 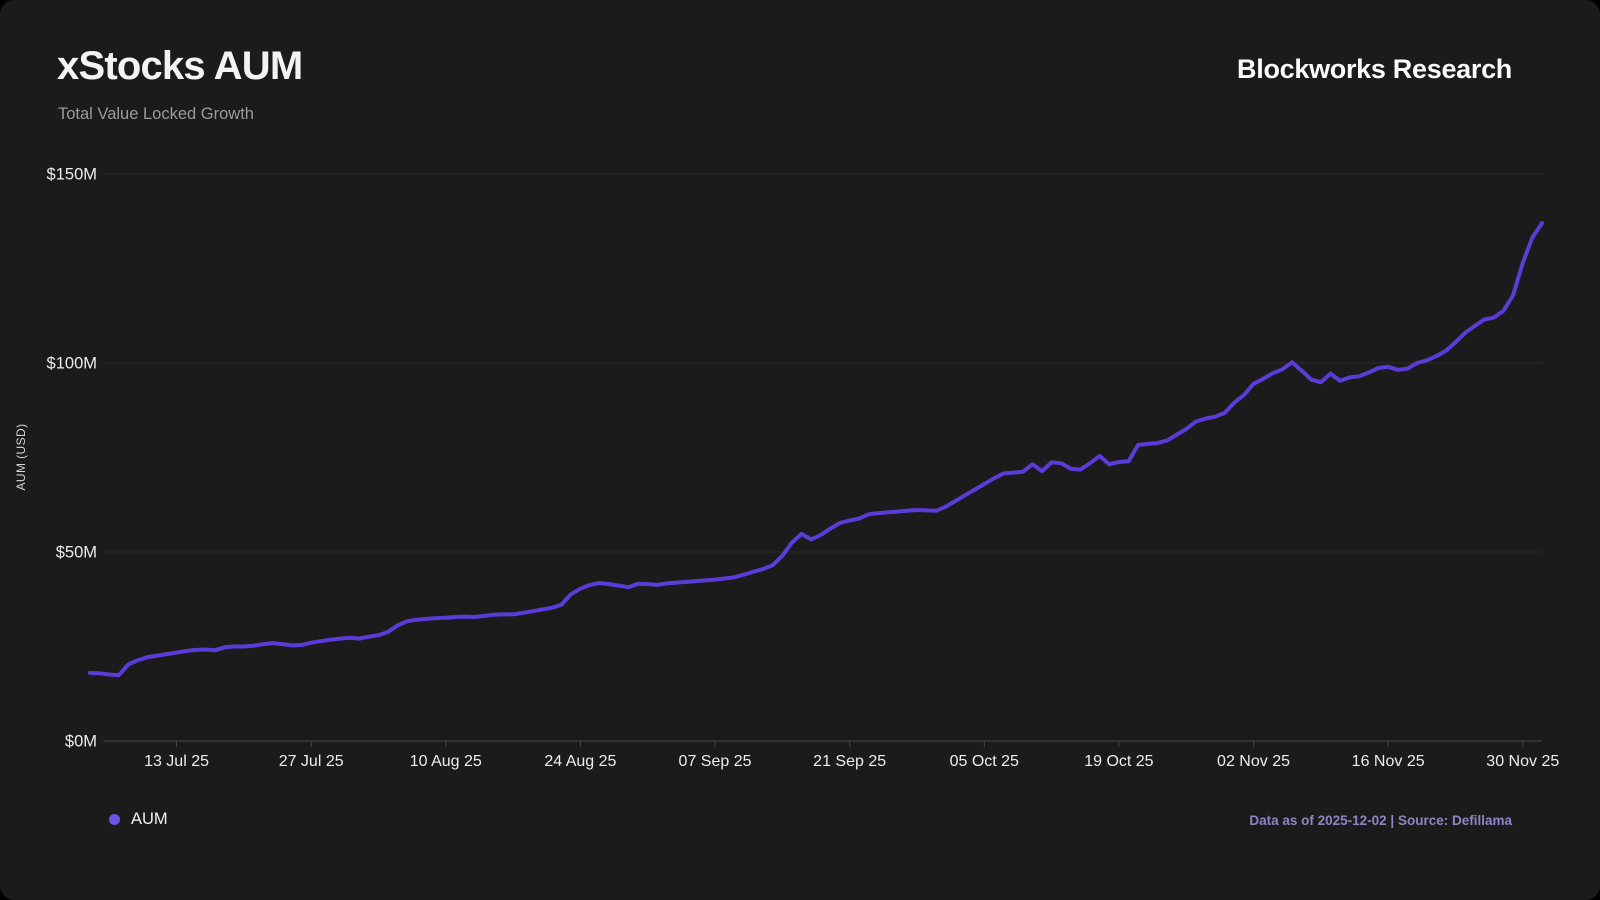 What do you see at coordinates (311, 761) in the screenshot?
I see `x-tick-label: 27 Jul 25` at bounding box center [311, 761].